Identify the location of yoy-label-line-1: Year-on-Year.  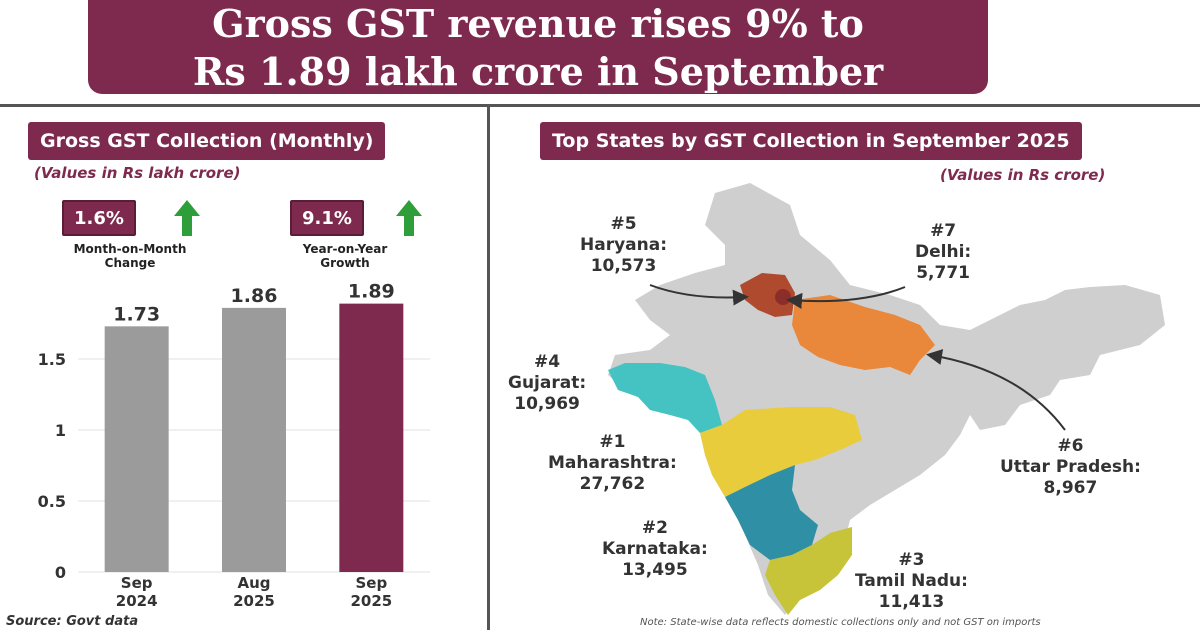
(345, 249).